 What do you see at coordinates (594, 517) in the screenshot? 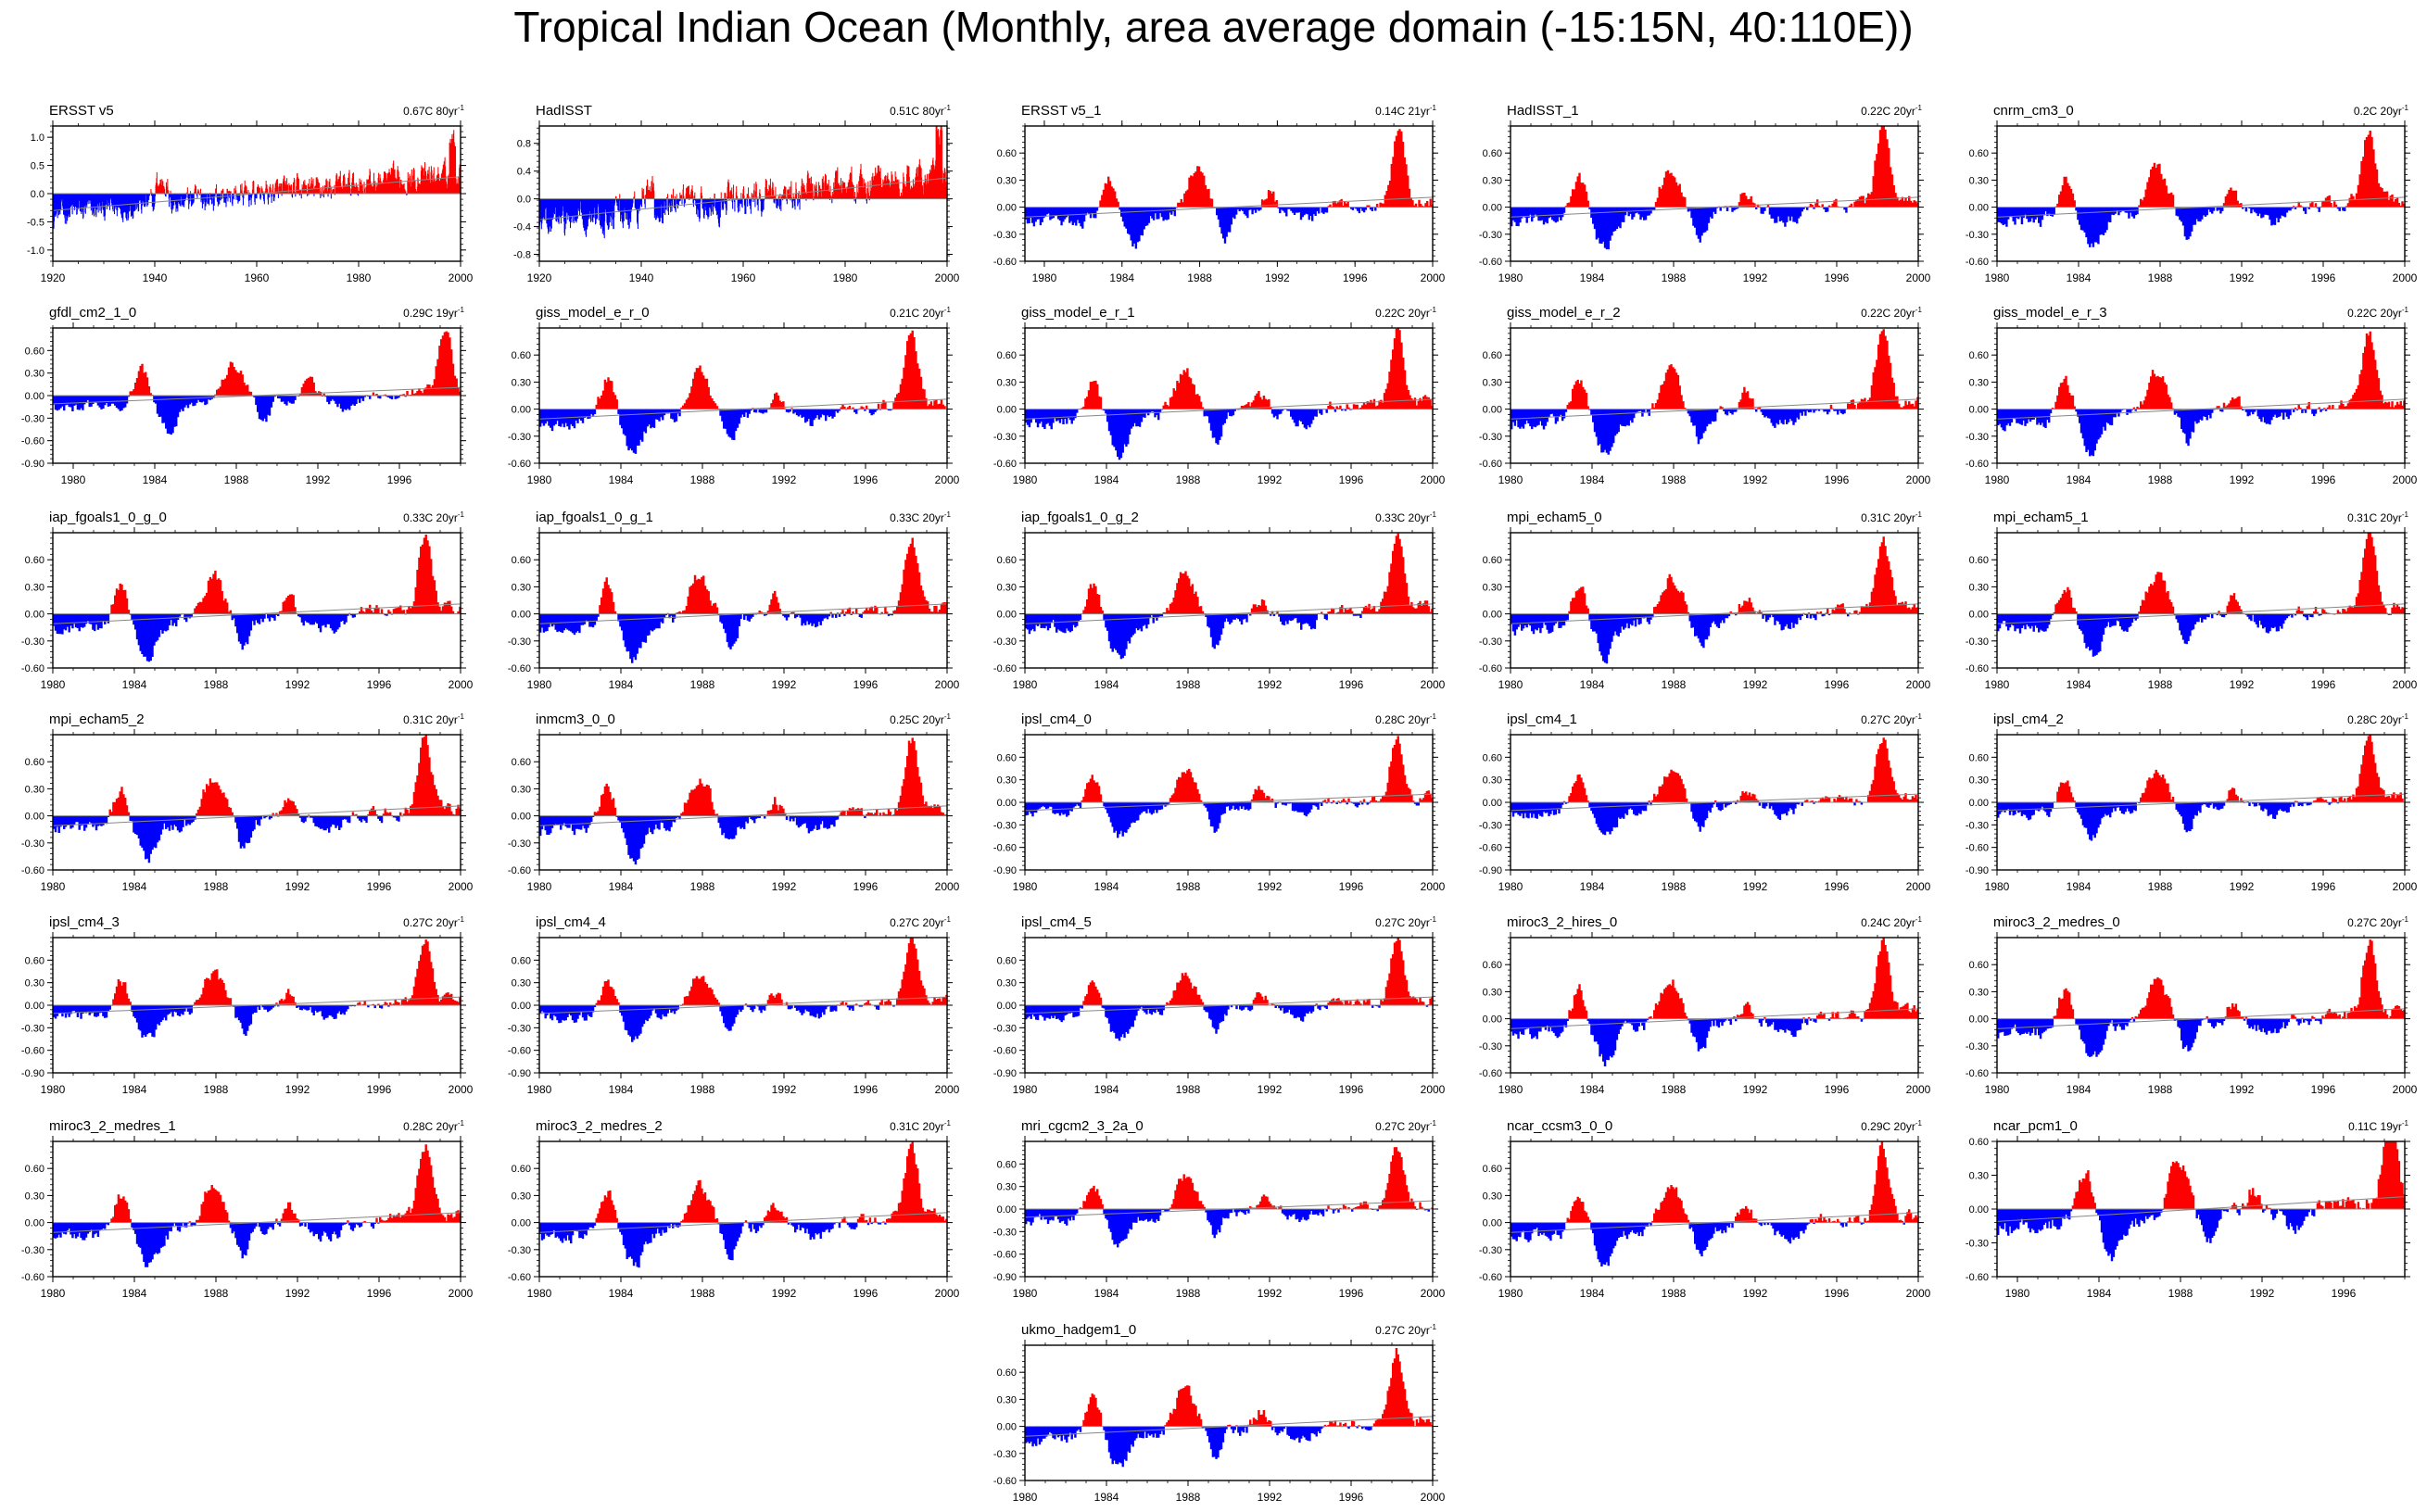
I see `panel-title: iap_fgoals1_0_g_1` at bounding box center [594, 517].